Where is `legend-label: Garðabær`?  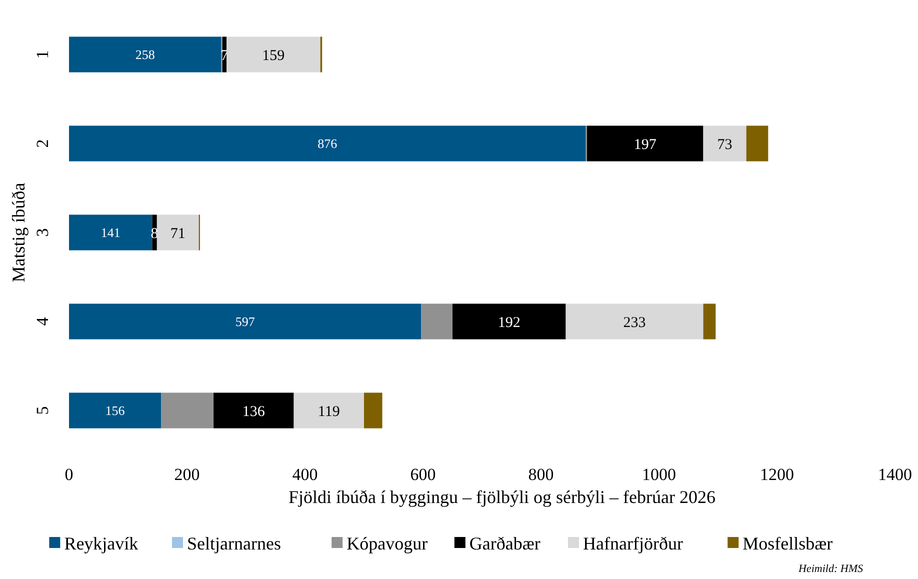
legend-label: Garðabær is located at coordinates (504, 543).